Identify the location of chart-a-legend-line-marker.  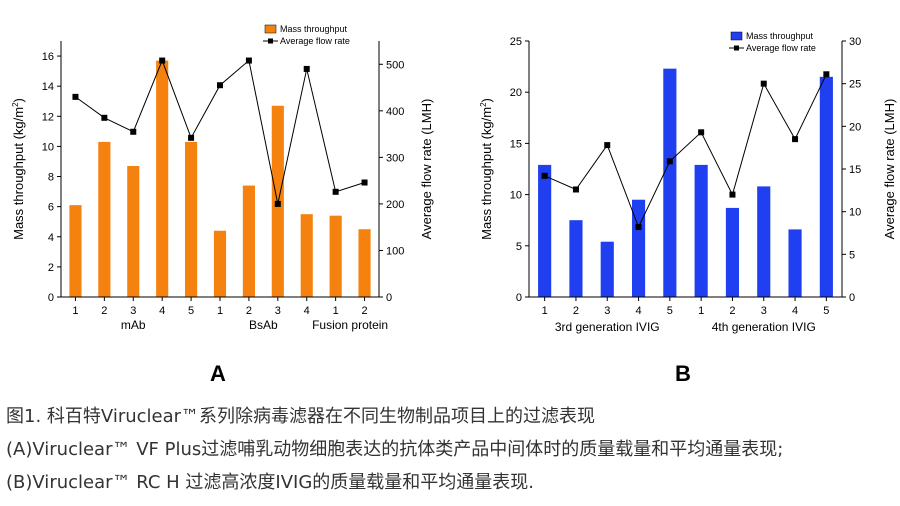
(270, 41).